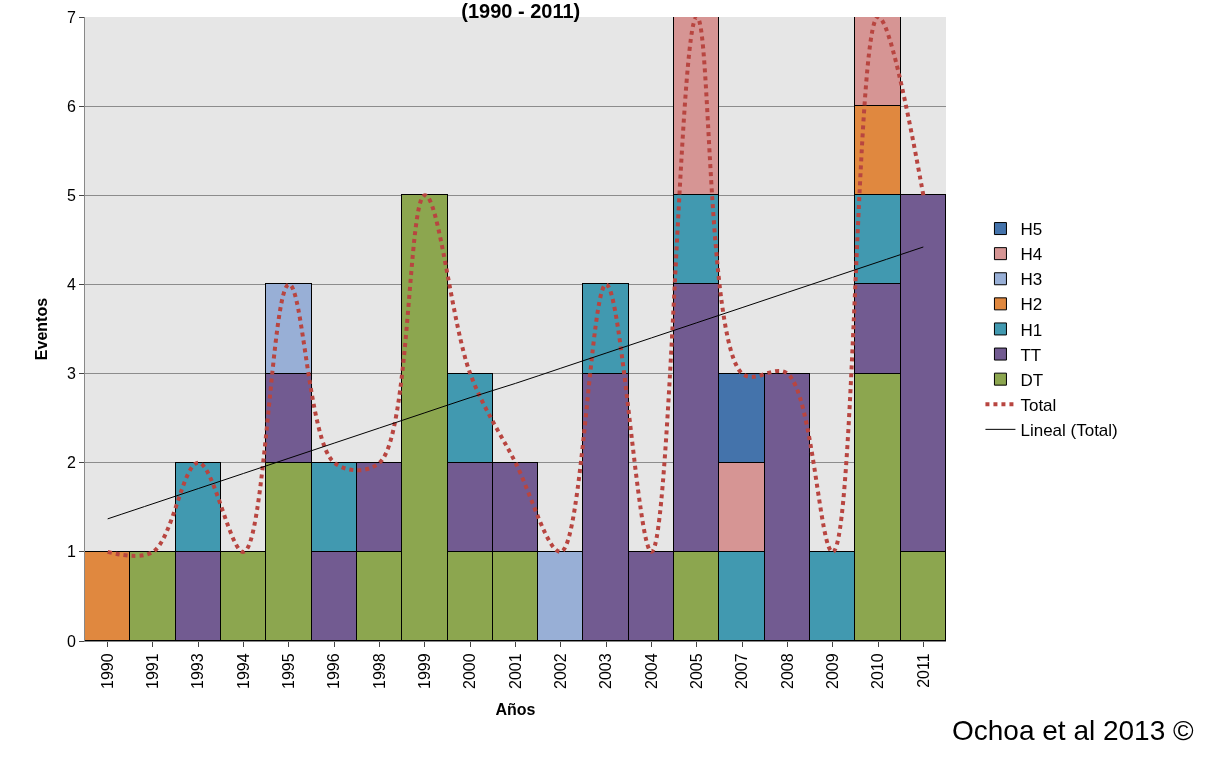  I want to click on y-tick-label: 5, so click(71, 195).